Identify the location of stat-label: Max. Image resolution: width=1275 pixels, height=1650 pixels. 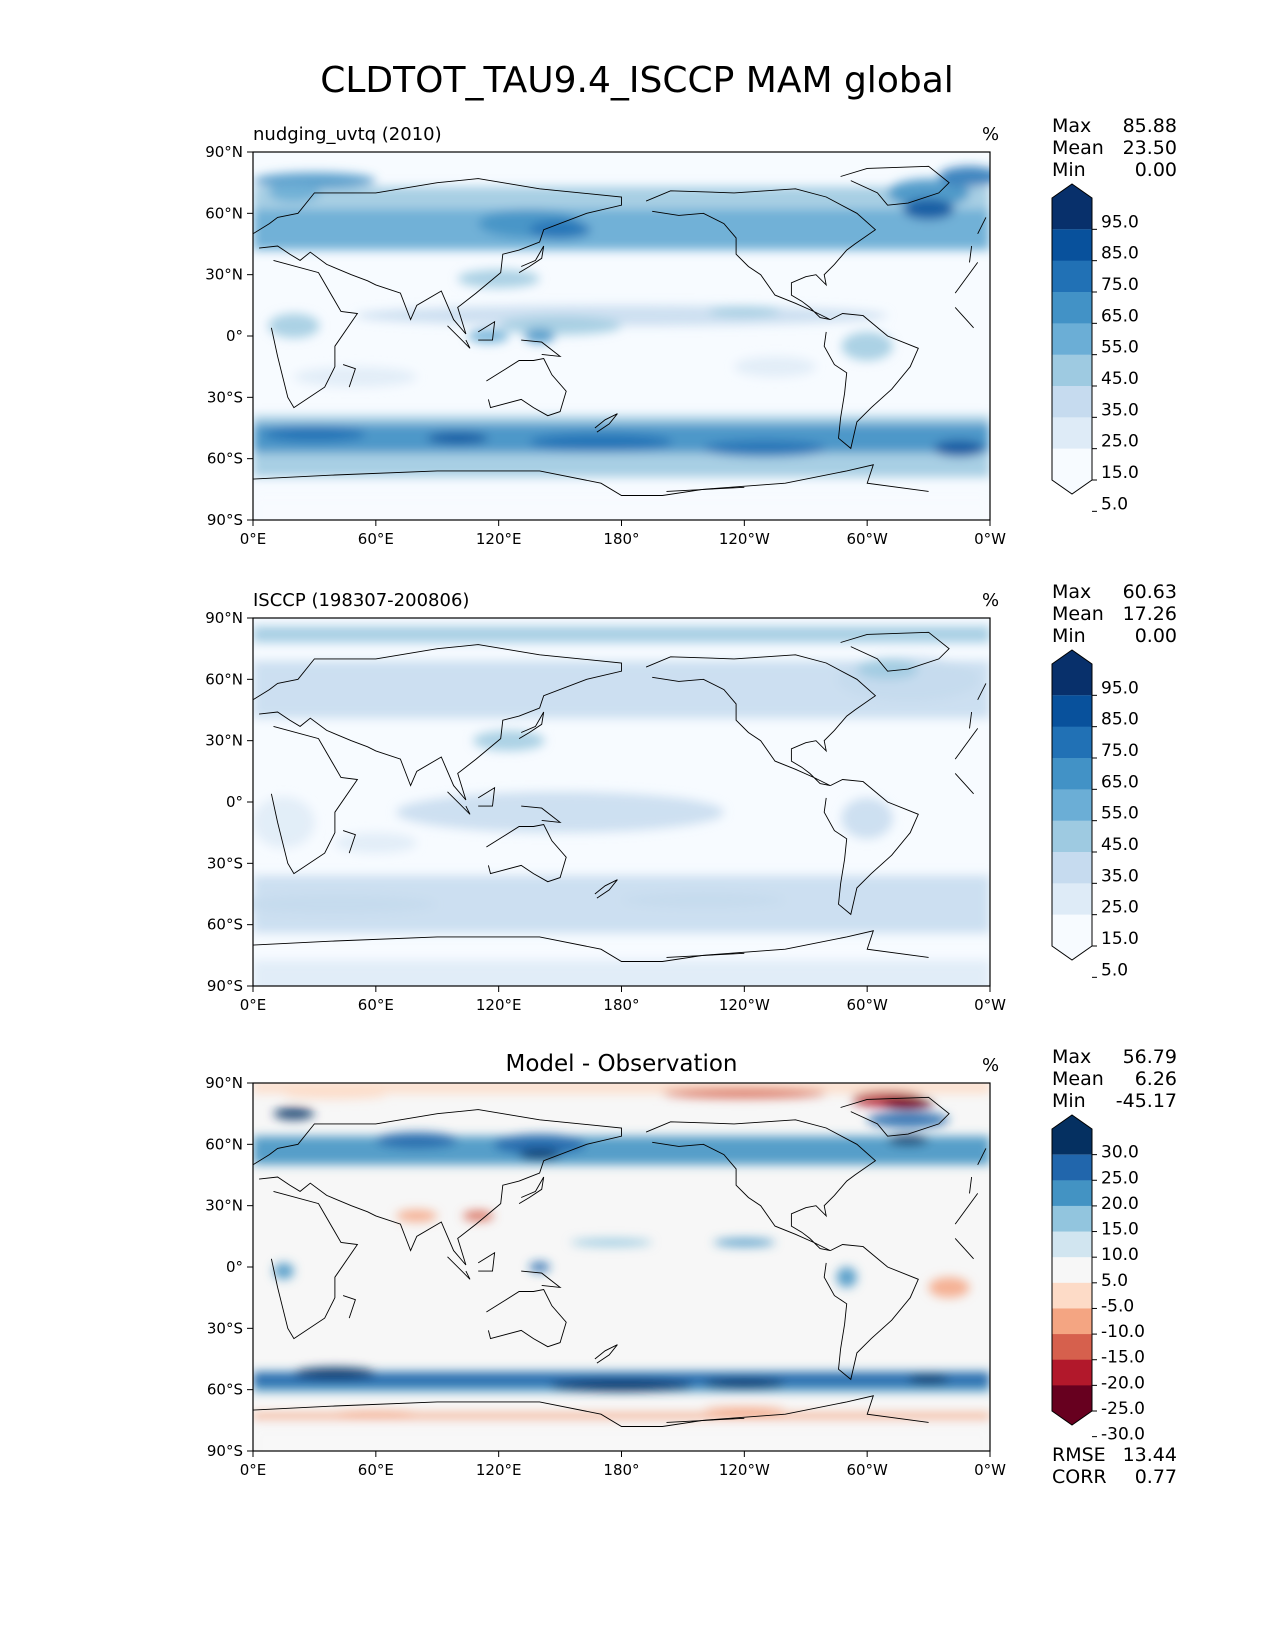
(1071, 1057).